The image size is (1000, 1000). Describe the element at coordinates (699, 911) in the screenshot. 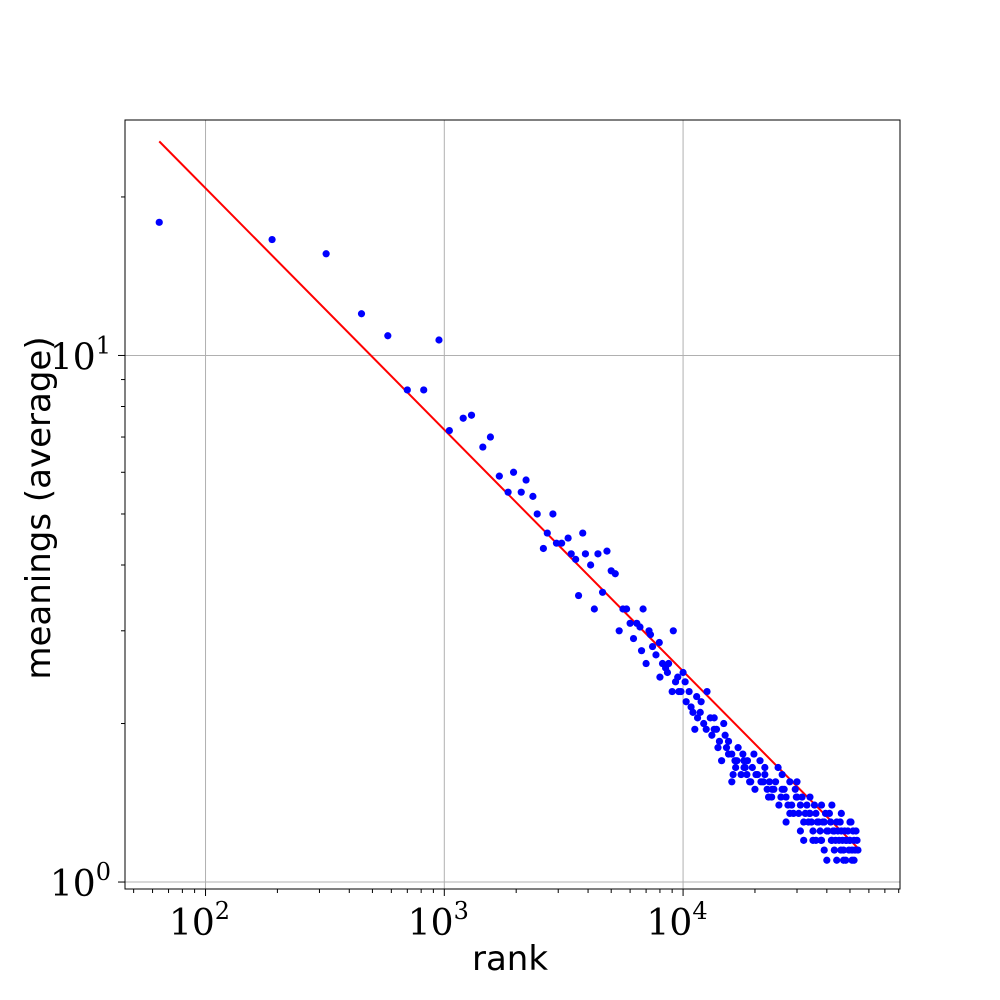

I see `x-tick-label-exponent: 4` at that location.